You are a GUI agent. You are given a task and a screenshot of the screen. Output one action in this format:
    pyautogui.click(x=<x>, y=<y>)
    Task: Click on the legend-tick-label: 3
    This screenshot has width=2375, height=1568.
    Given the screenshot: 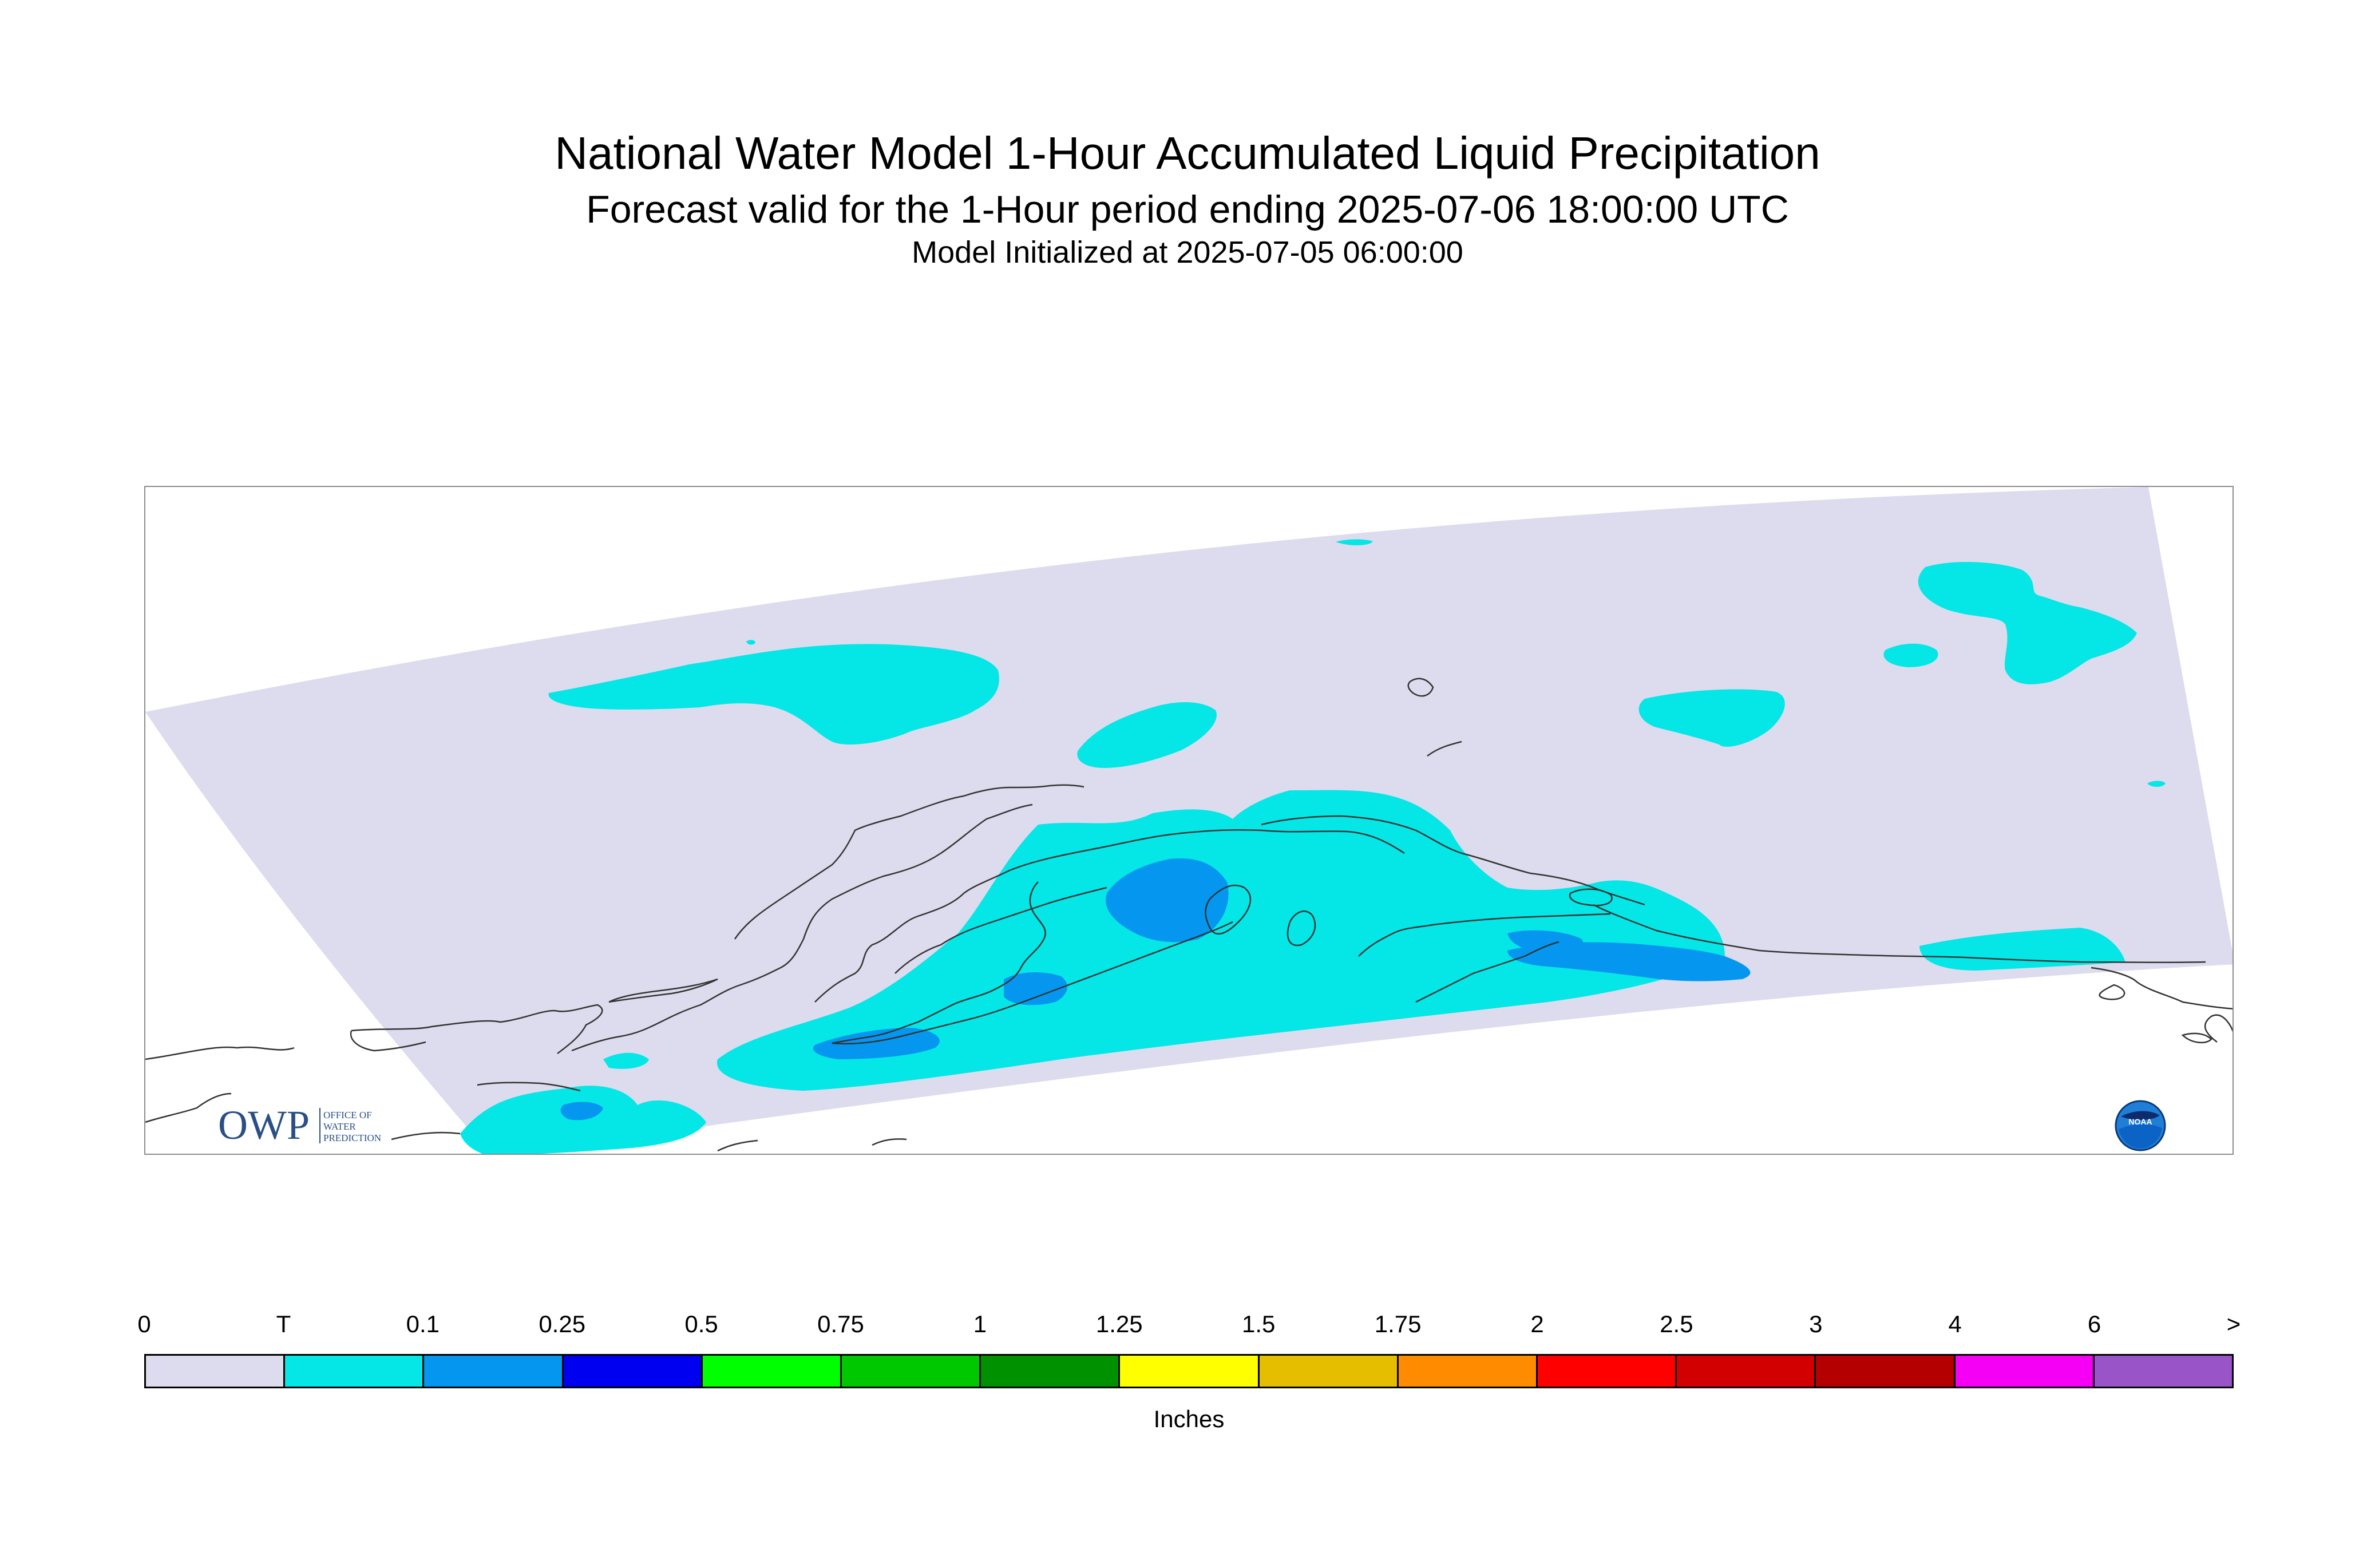 What is the action you would take?
    pyautogui.click(x=1816, y=1323)
    